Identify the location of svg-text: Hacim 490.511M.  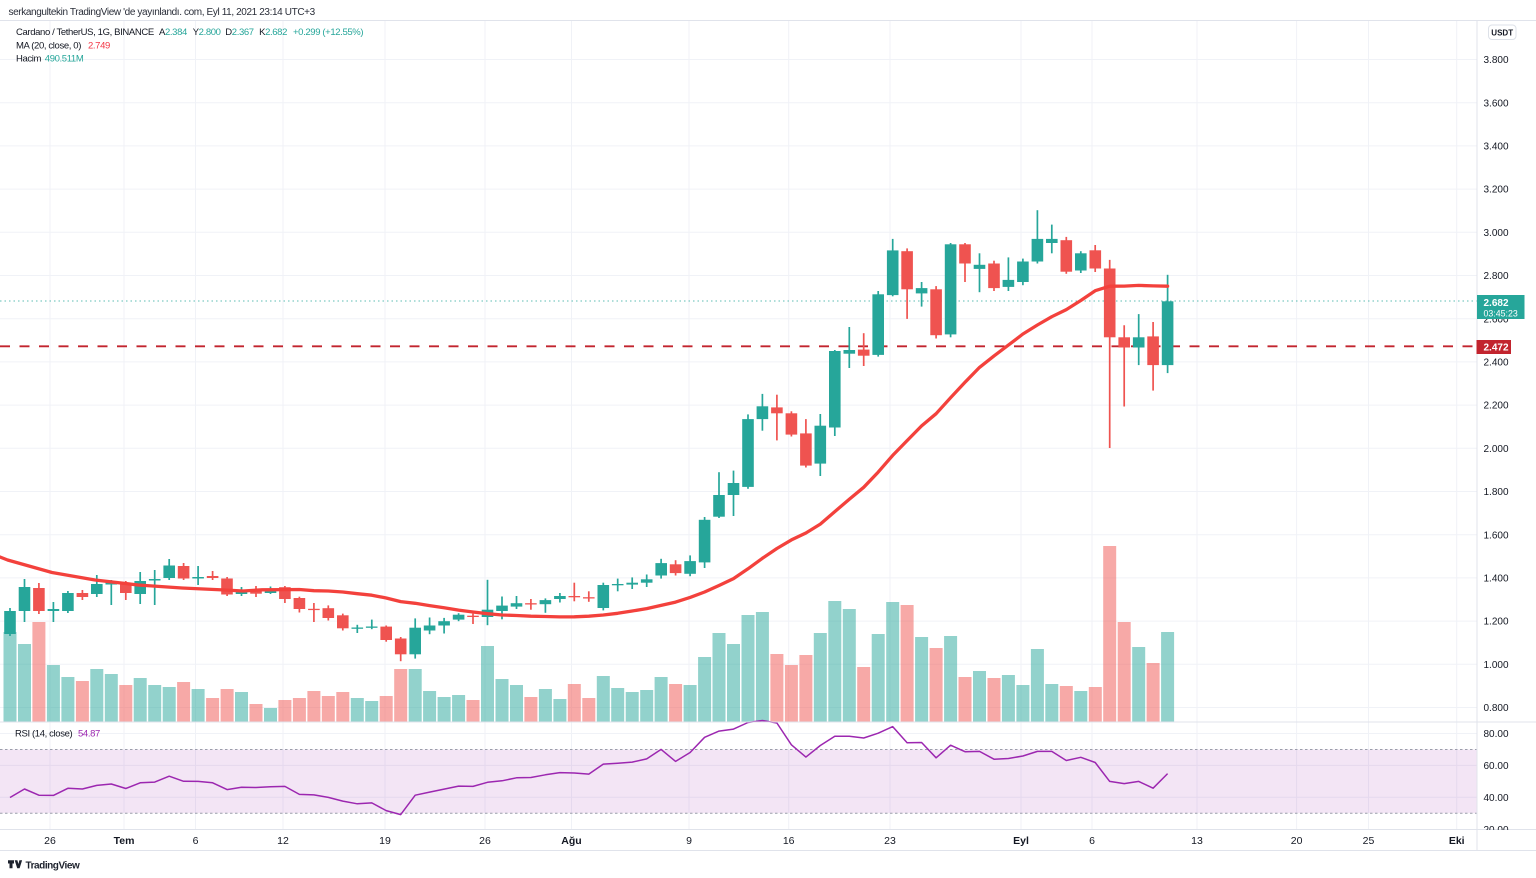
(50, 59).